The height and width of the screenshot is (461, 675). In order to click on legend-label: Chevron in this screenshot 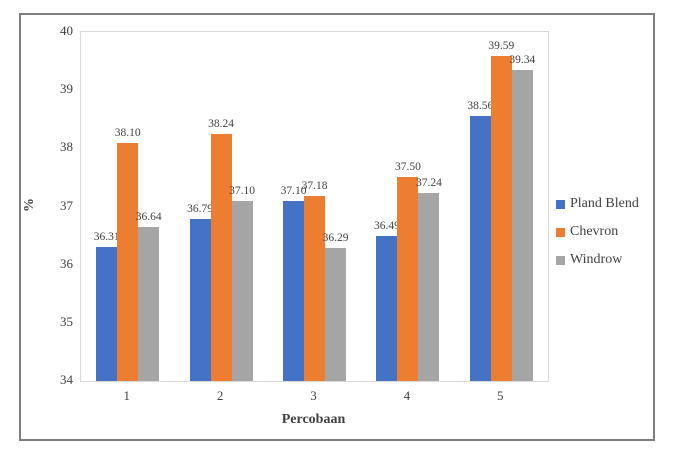, I will do `click(594, 231)`.